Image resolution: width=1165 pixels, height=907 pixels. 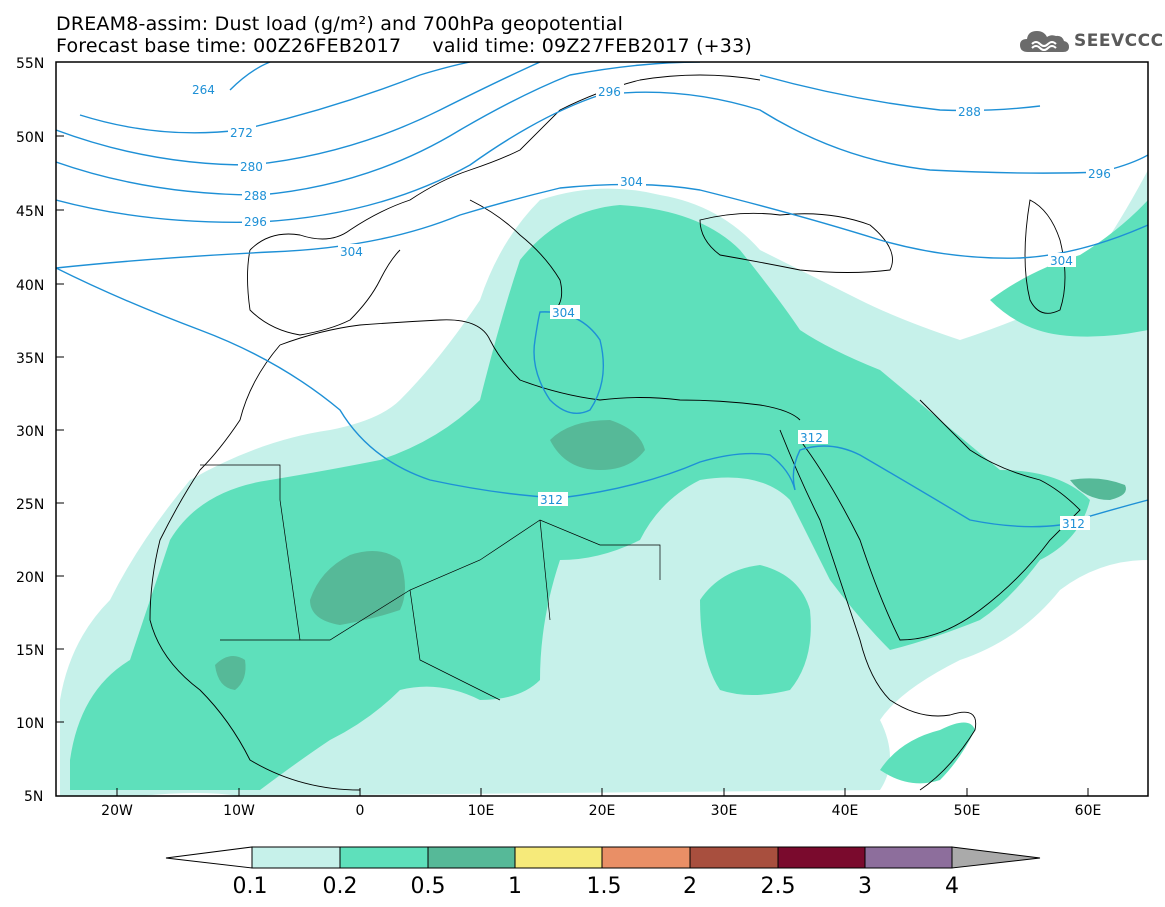 I want to click on contour-288-east, so click(x=900, y=93).